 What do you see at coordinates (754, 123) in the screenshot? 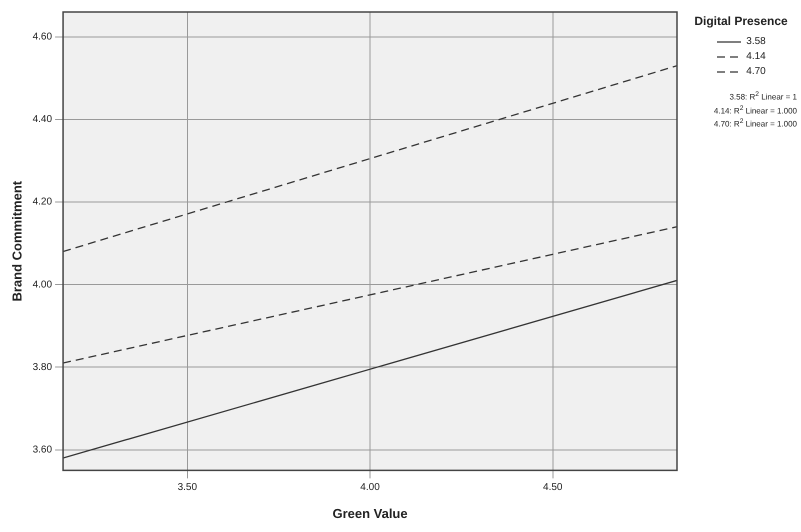
I see `text: 4.70: R$^{2}$ Linear = 1.000` at bounding box center [754, 123].